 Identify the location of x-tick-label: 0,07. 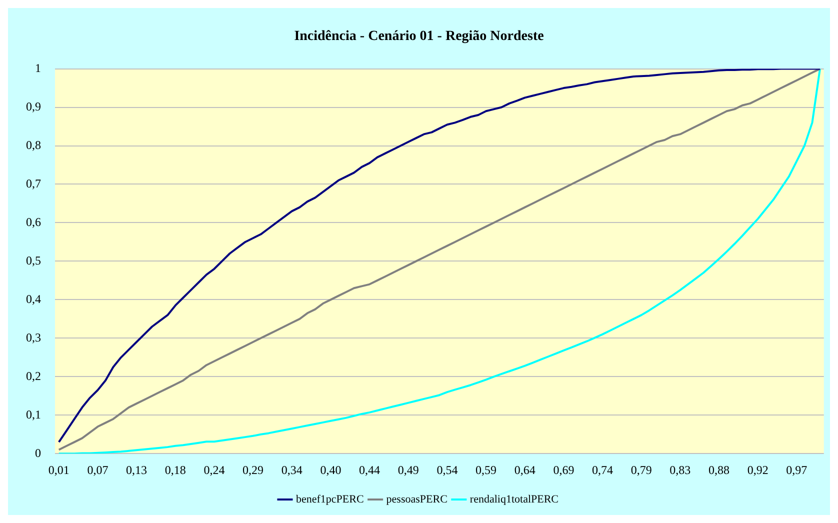
(97, 469).